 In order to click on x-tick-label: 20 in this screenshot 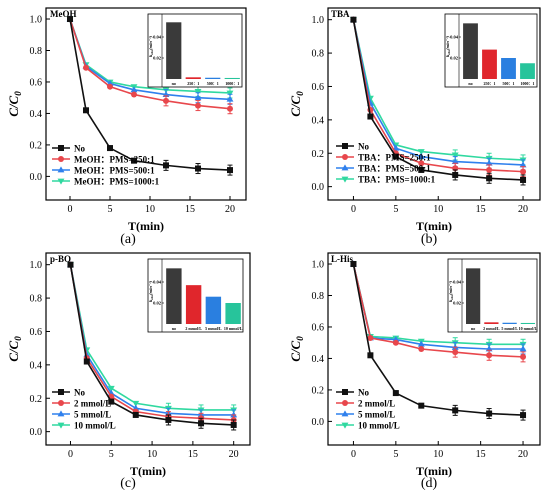, I will do `click(523, 454)`.